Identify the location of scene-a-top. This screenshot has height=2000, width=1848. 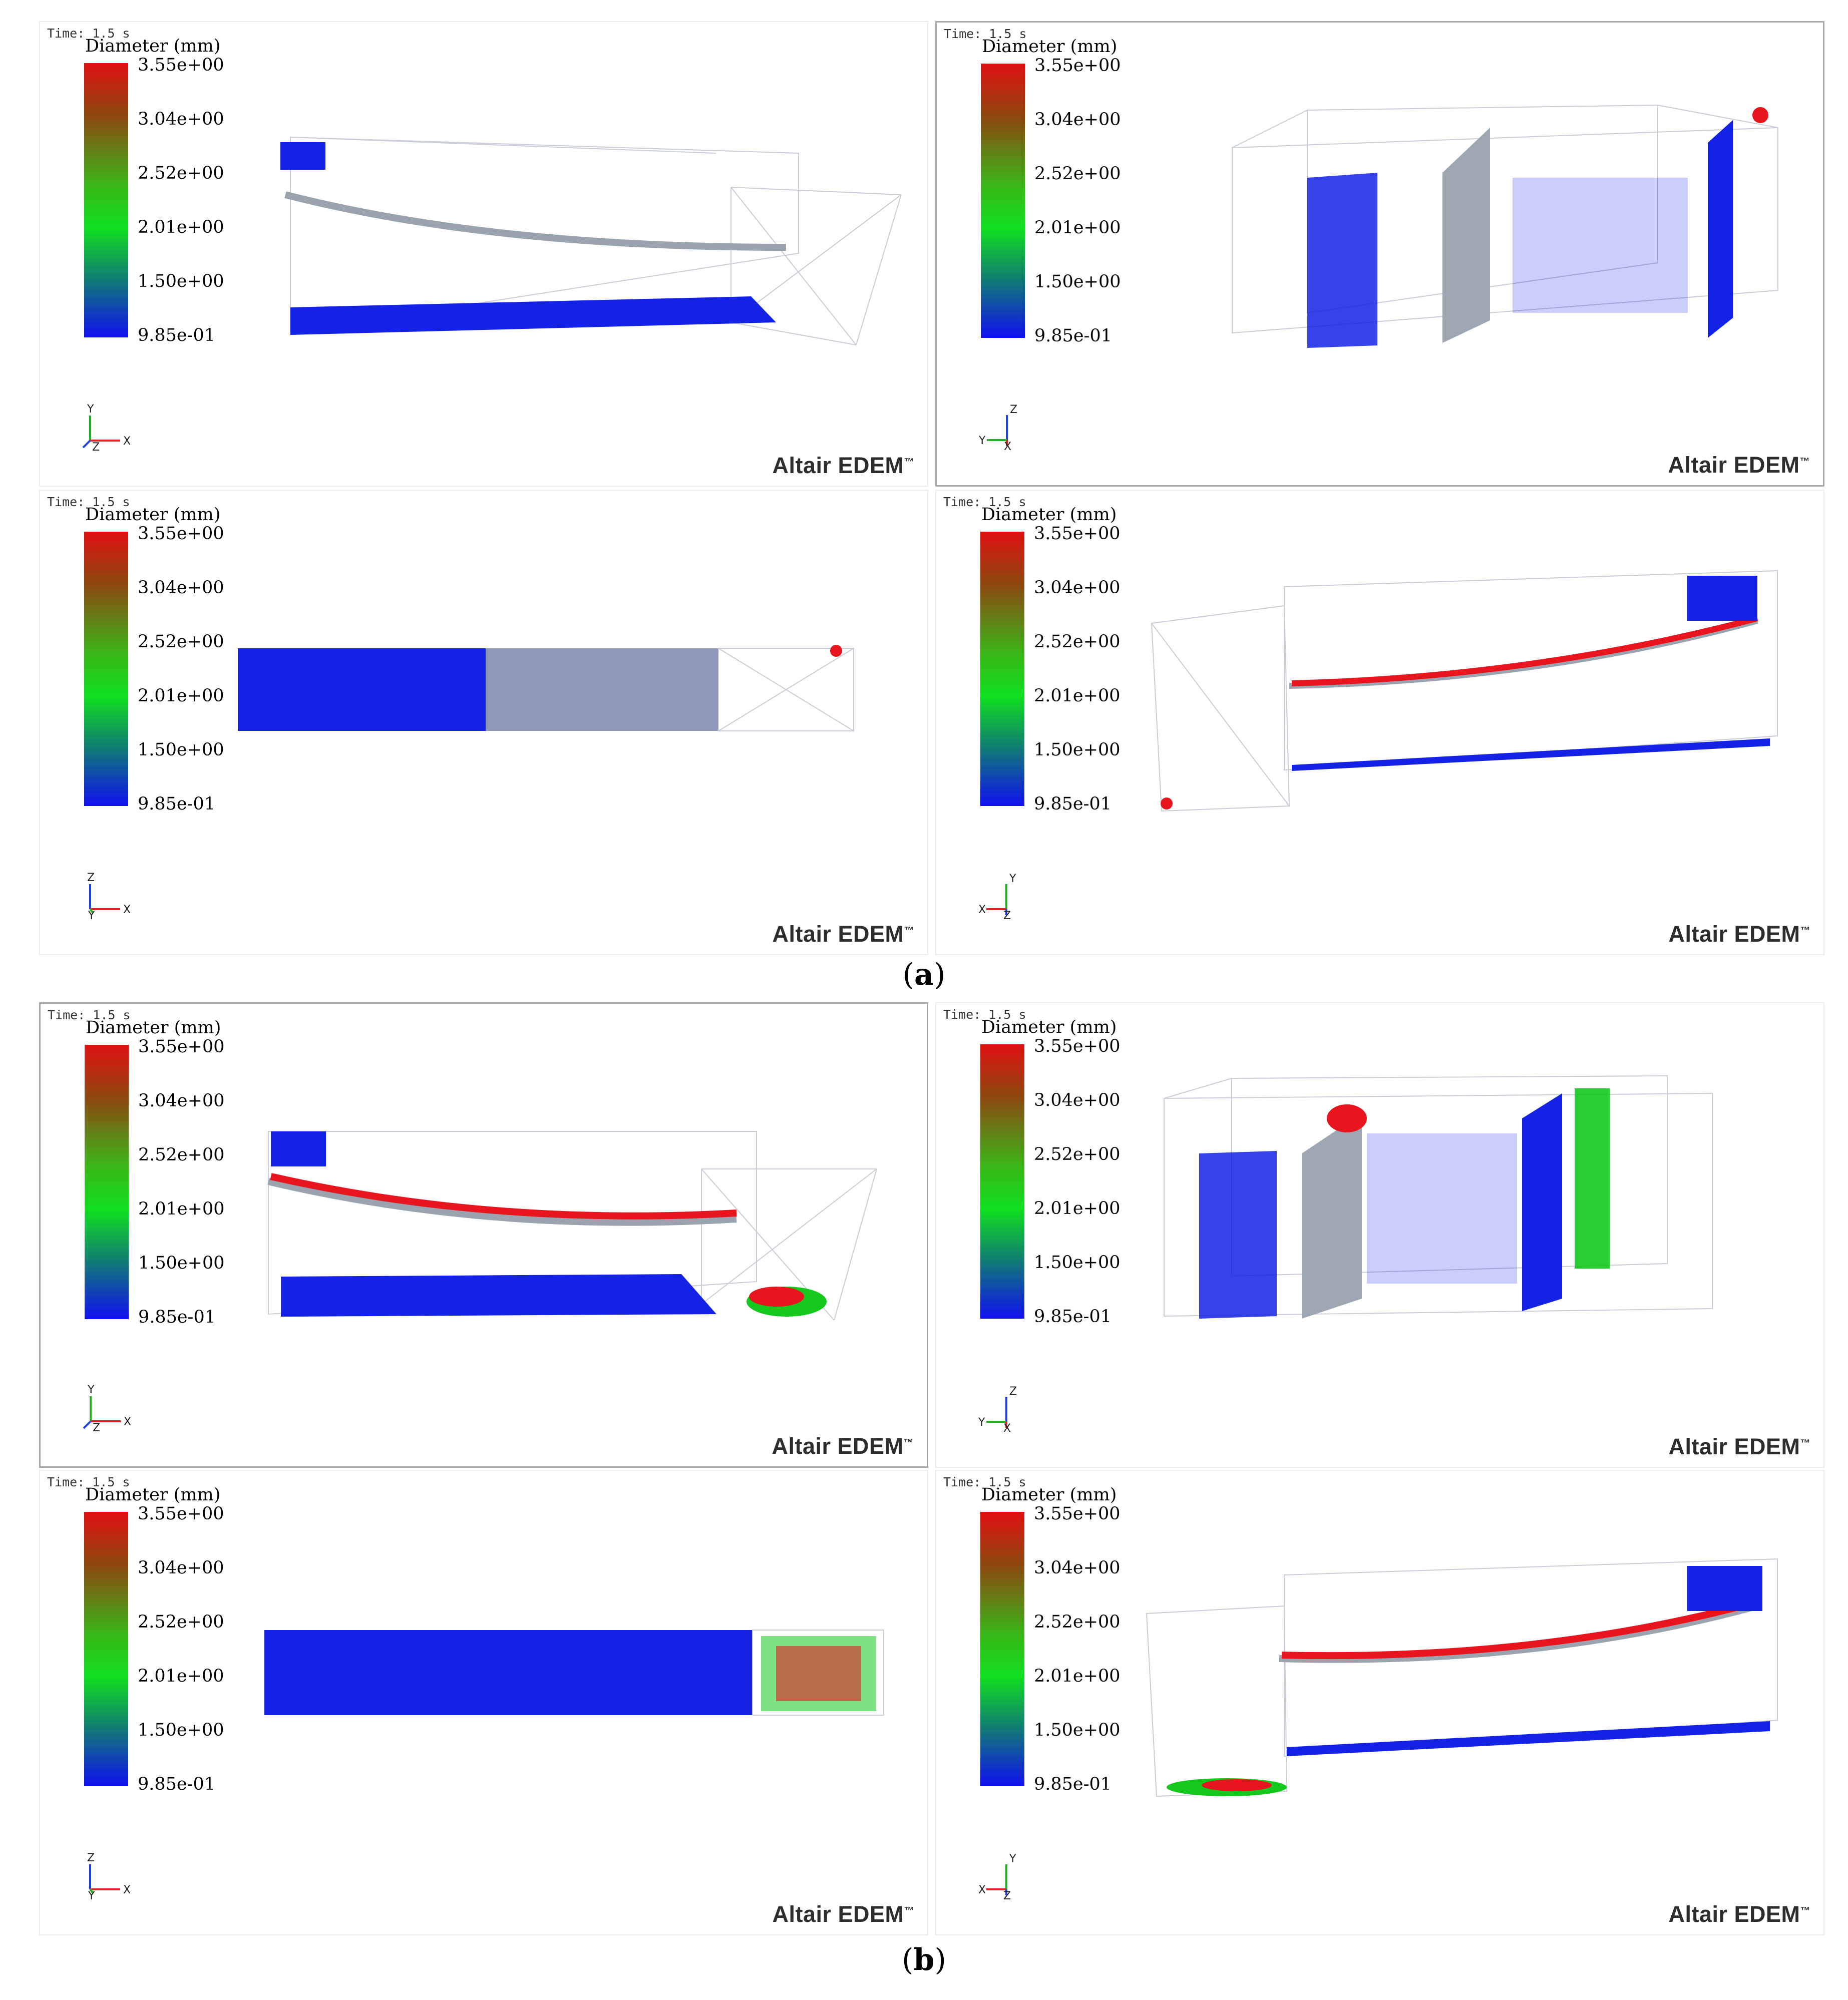
(546, 688).